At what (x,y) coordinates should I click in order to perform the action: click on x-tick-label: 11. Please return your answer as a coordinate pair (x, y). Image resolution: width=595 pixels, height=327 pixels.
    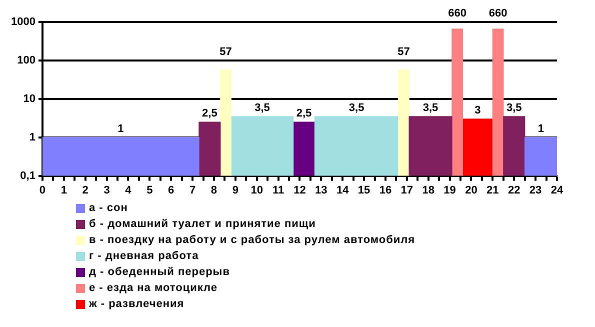
    Looking at the image, I should click on (278, 190).